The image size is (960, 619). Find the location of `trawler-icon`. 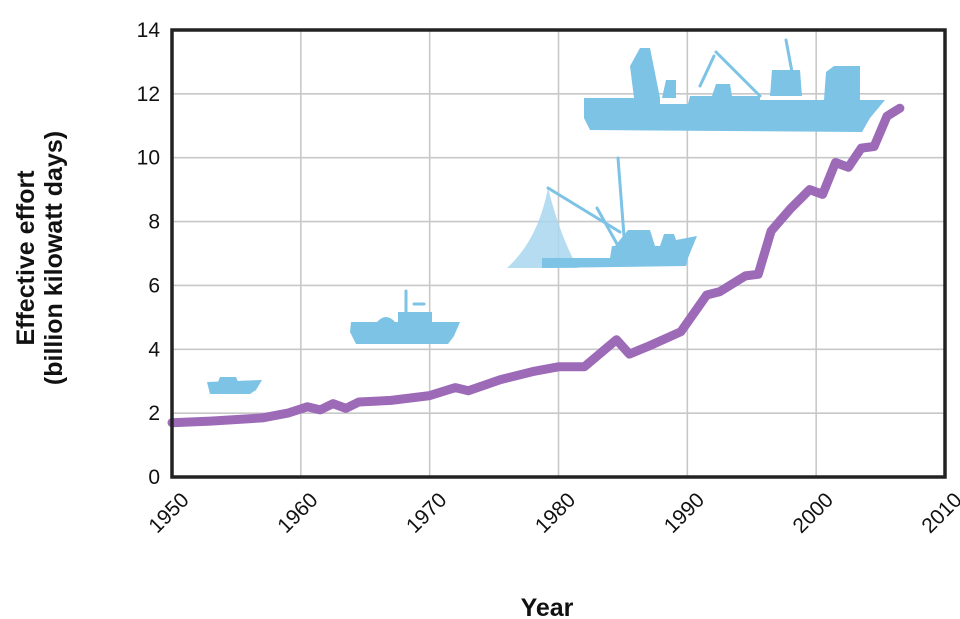

trawler-icon is located at coordinates (405, 316).